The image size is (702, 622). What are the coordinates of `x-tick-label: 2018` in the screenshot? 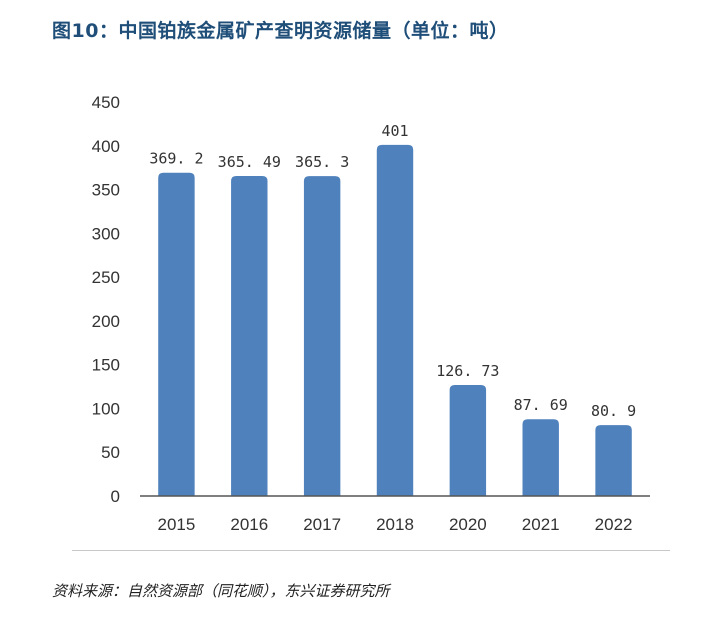 It's located at (395, 524).